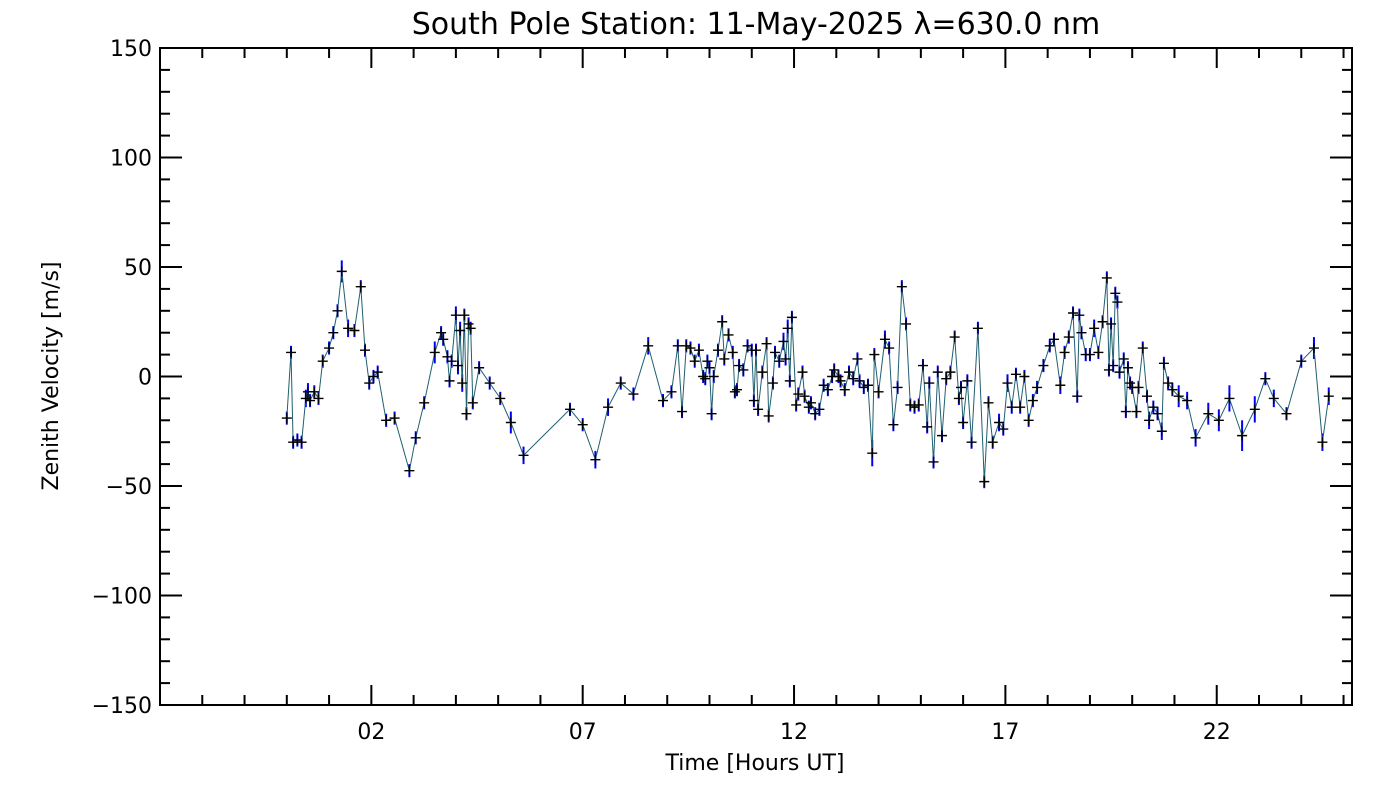 The width and height of the screenshot is (1400, 800). What do you see at coordinates (51, 376) in the screenshot?
I see `y-axis-label: Zenith Velocity [m/s]` at bounding box center [51, 376].